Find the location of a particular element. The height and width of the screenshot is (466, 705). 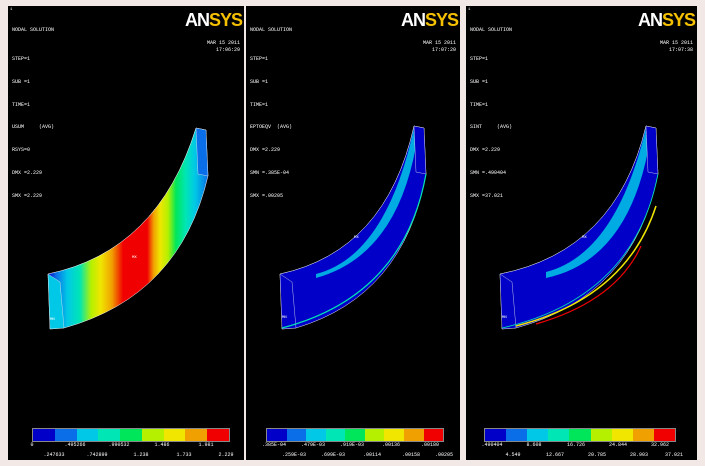

info-line: SMN =.385E-04 is located at coordinates (270, 172).